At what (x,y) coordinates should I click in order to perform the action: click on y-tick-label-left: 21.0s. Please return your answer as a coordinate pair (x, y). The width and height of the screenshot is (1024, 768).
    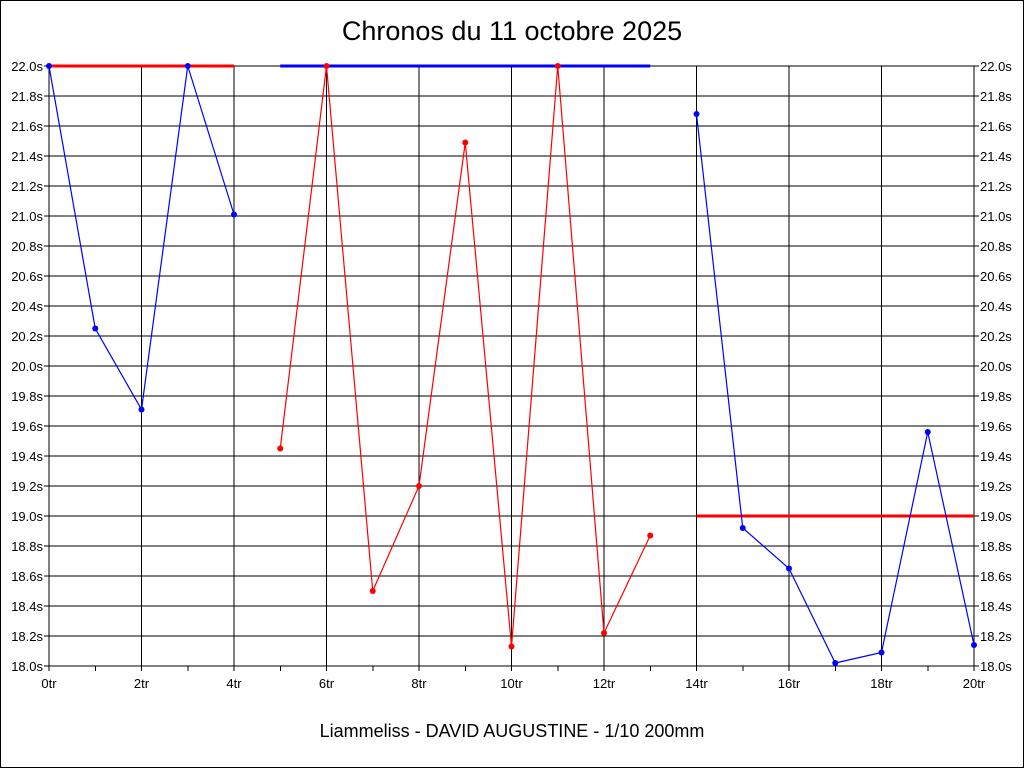
    Looking at the image, I should click on (27, 216).